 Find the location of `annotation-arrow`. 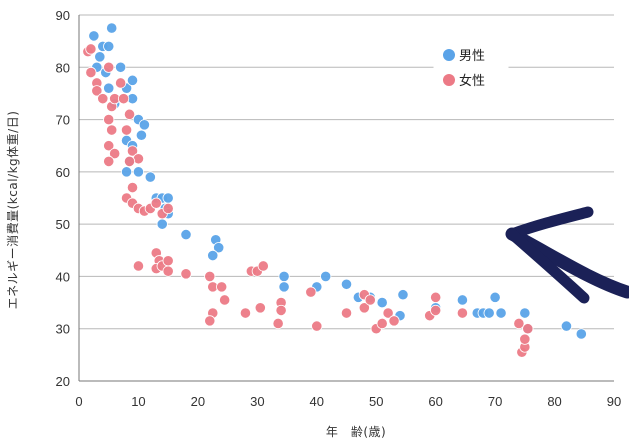

annotation-arrow is located at coordinates (567, 255).